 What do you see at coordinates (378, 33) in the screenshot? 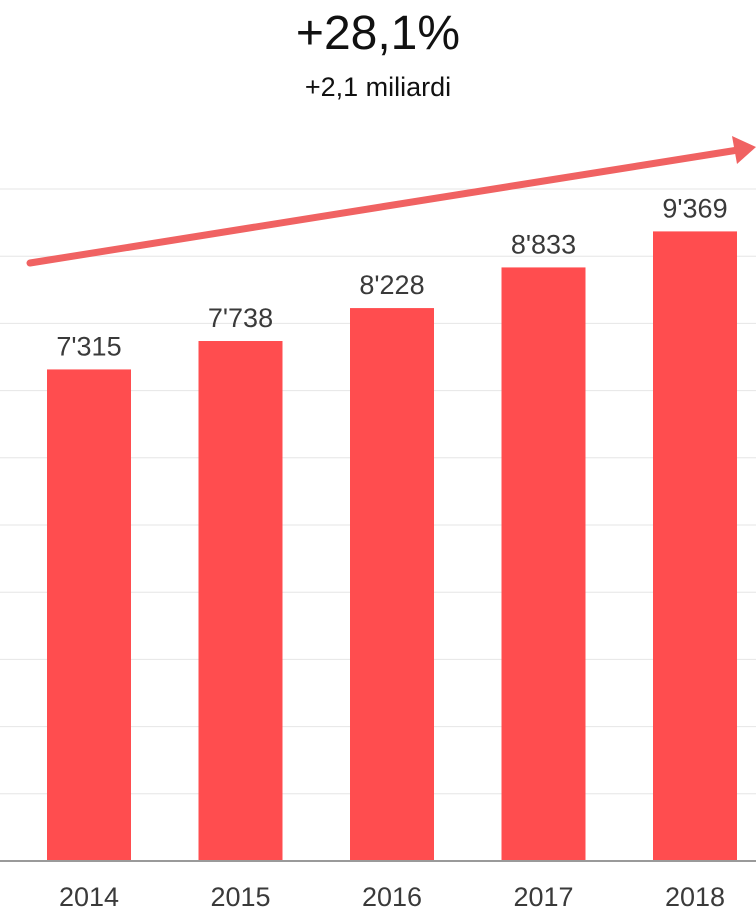
I see `growth-percent-label: +28,1%` at bounding box center [378, 33].